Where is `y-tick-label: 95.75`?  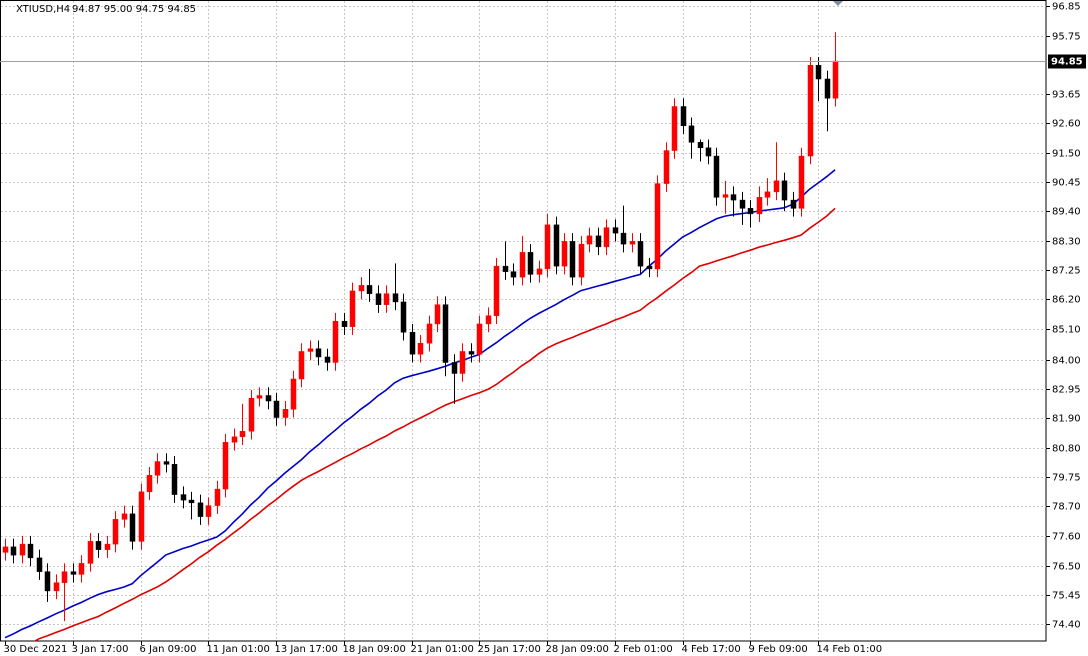 y-tick-label: 95.75 is located at coordinates (1066, 37).